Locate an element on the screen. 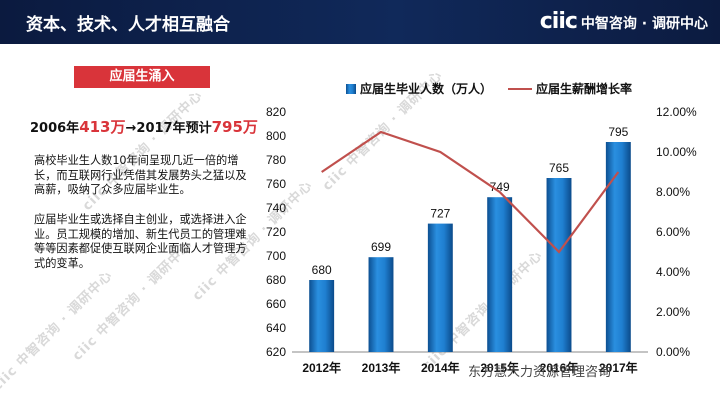  y-tick-right-label: 4.00% is located at coordinates (673, 272).